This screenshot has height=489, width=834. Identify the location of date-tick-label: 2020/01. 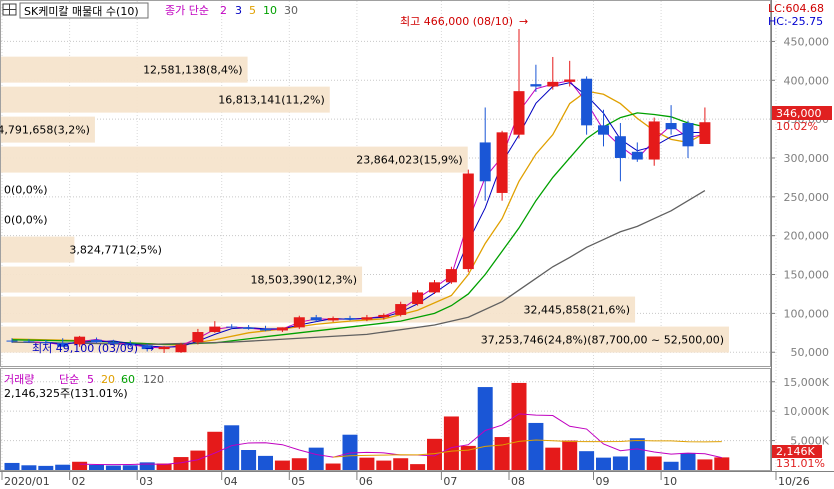
(27, 481).